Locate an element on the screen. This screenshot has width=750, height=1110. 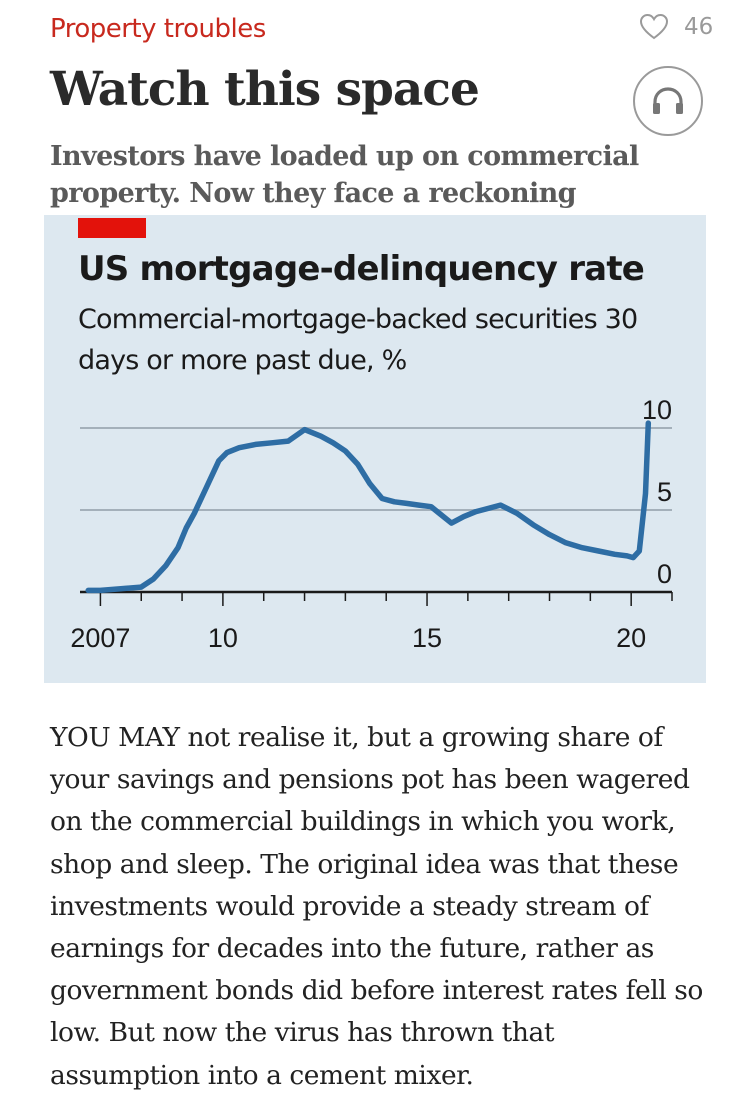
y-tick-label: 0 is located at coordinates (664, 574).